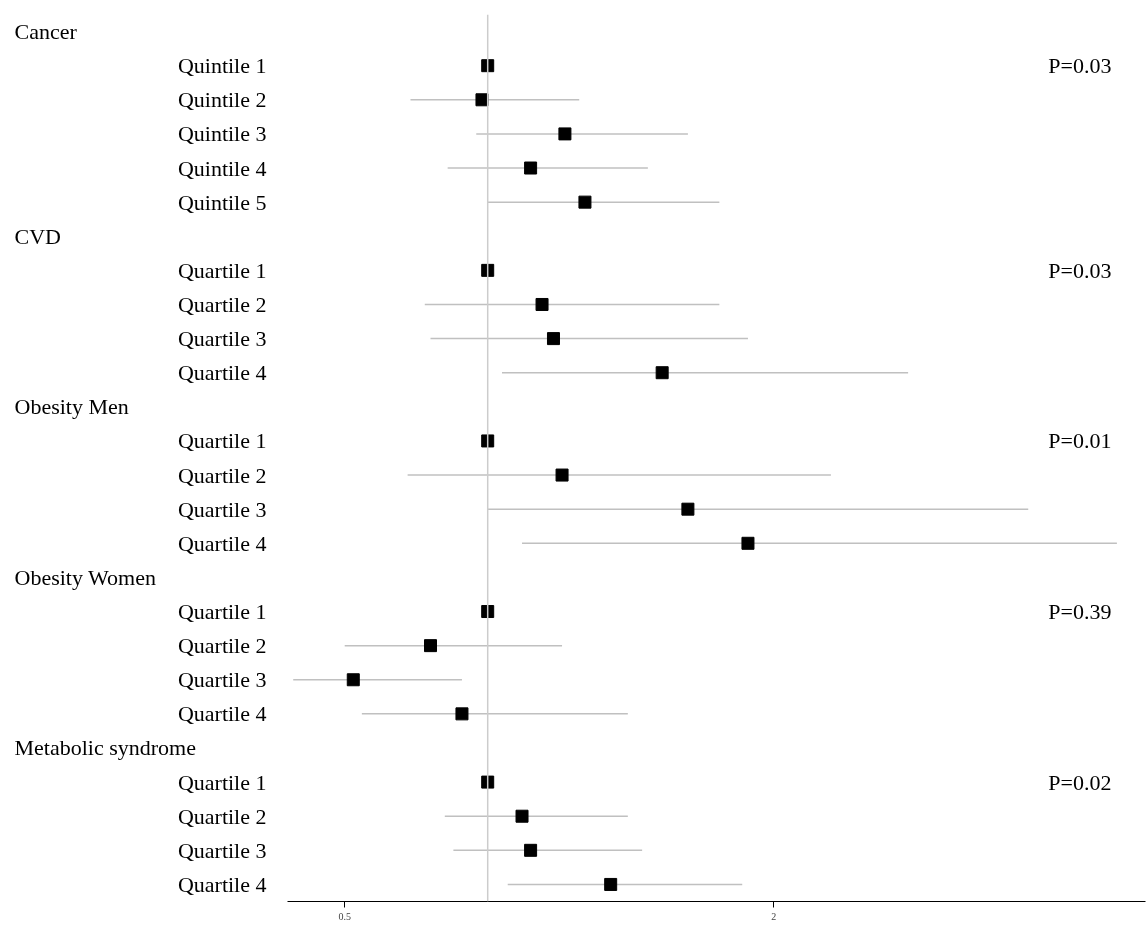 Image resolution: width=1146 pixels, height=951 pixels. I want to click on text: Obesity Men, so click(71, 407).